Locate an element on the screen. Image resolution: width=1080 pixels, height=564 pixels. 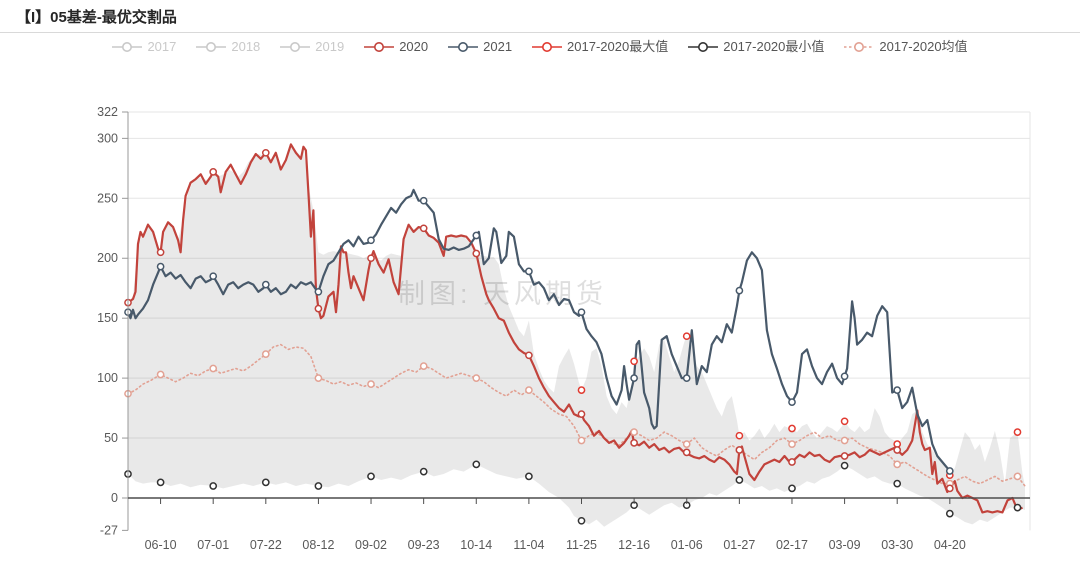
legend-item-mean: 2017-2020均值 is located at coordinates (906, 46).